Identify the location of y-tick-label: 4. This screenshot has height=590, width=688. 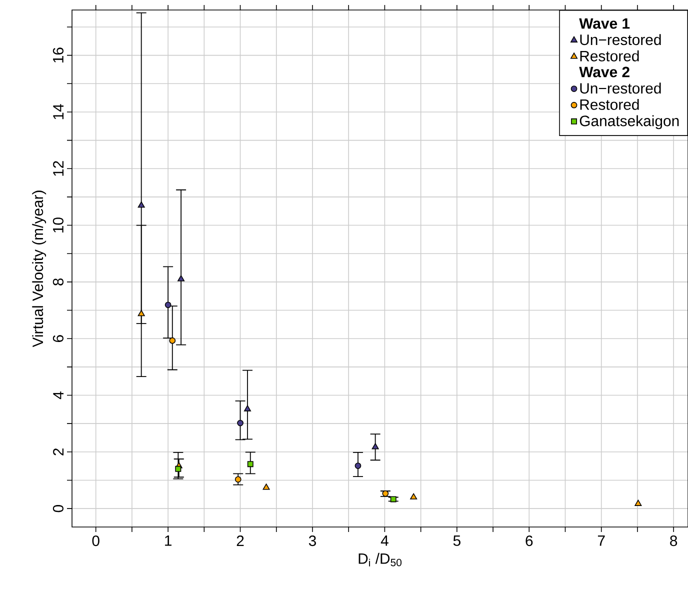
(58, 396).